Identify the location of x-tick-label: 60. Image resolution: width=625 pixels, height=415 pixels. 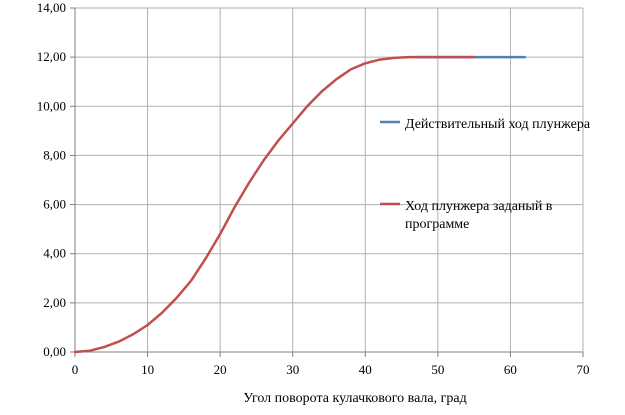
(510, 369).